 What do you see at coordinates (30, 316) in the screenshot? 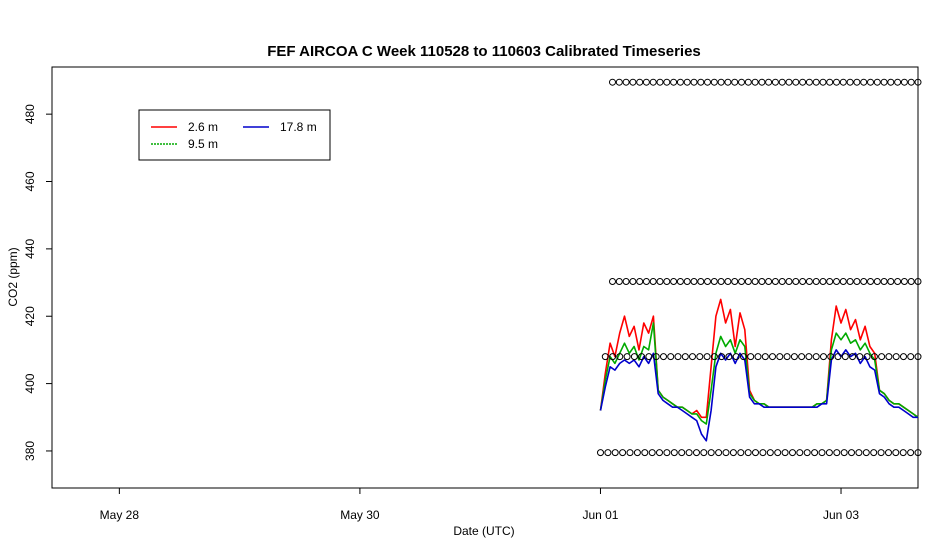
I see `y-tick-label-2: 420` at bounding box center [30, 316].